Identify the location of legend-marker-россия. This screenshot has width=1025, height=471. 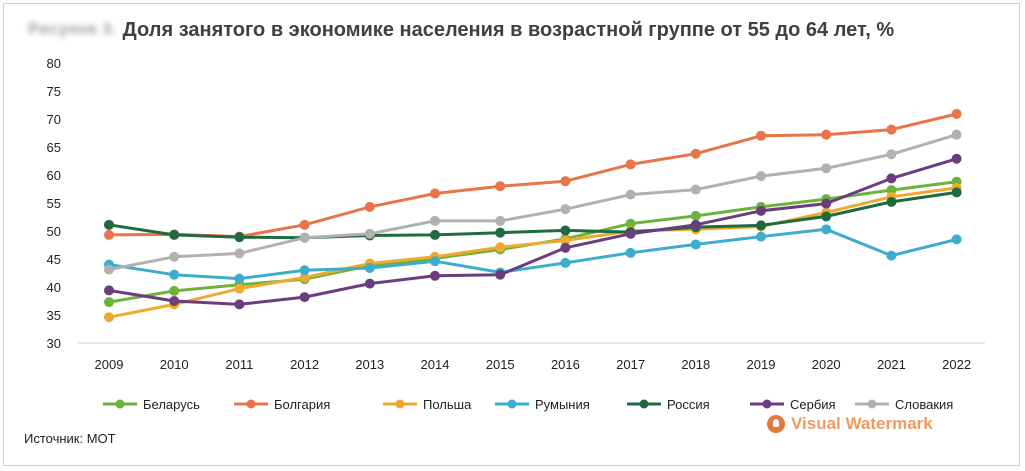
(644, 404).